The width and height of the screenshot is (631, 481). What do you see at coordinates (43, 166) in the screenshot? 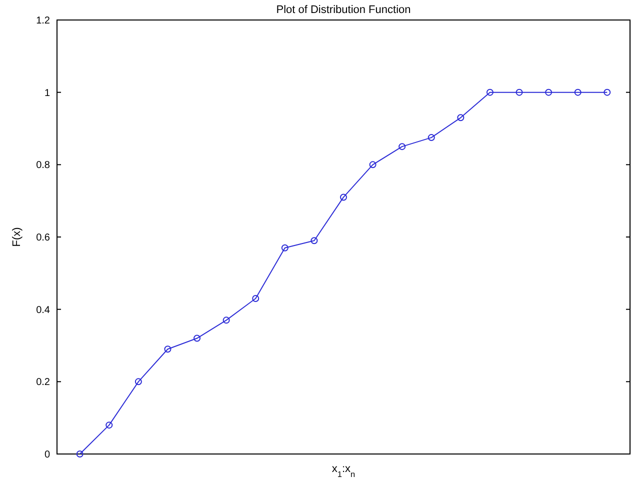
I see `y-tick-label: 0.8` at bounding box center [43, 166].